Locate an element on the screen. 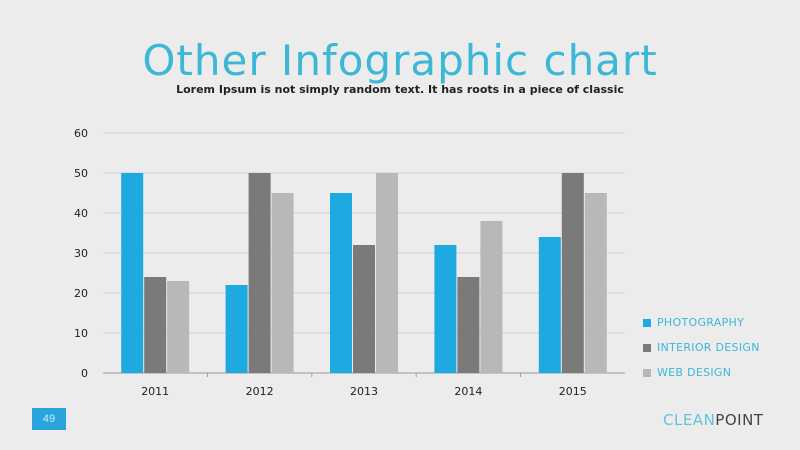  legend-label: INTERIOR DESIGN is located at coordinates (708, 347).